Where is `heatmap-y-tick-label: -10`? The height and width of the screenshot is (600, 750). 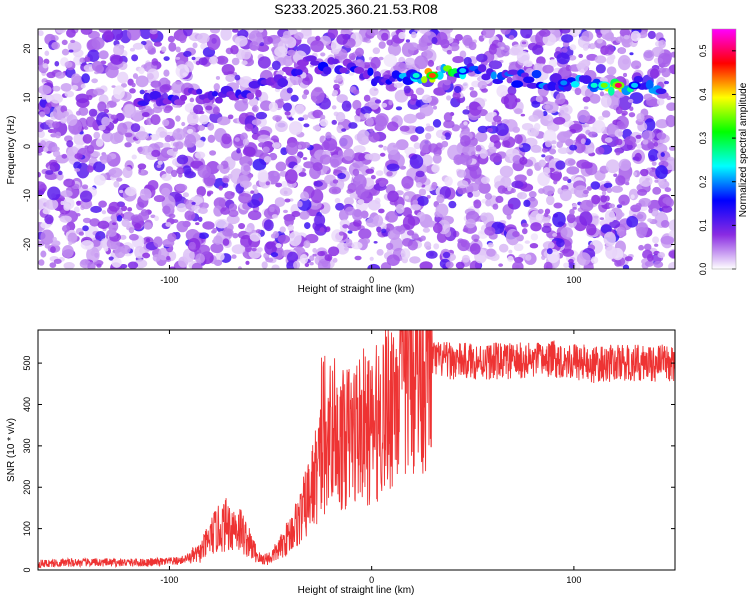 heatmap-y-tick-label: -10 is located at coordinates (27, 195).